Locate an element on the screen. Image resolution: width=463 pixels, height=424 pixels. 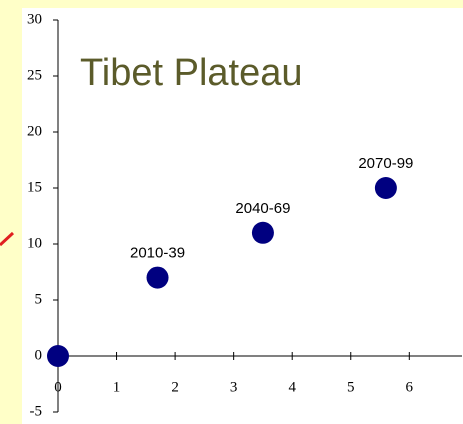
pointer-line is located at coordinates (7, 239).